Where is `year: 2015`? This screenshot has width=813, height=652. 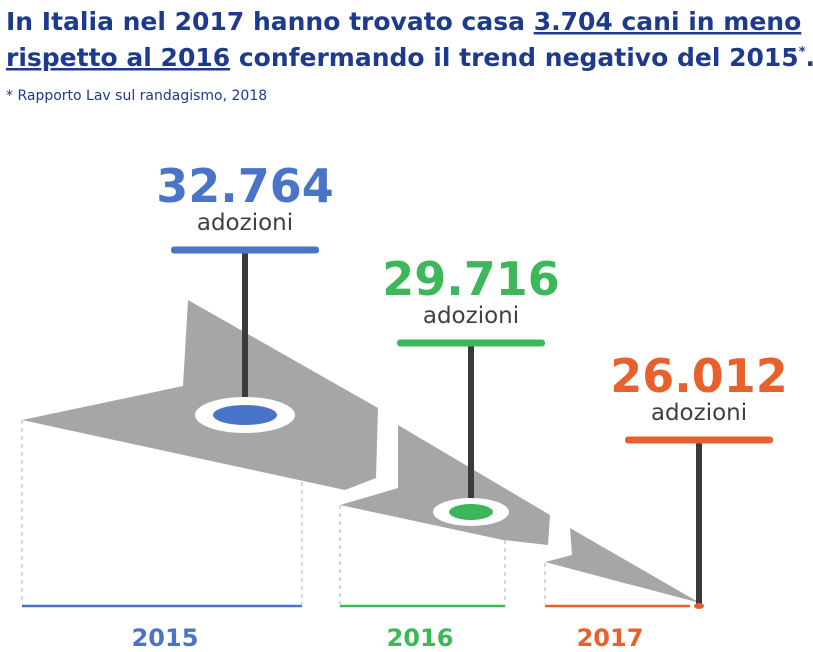
year: 2015 is located at coordinates (165, 638).